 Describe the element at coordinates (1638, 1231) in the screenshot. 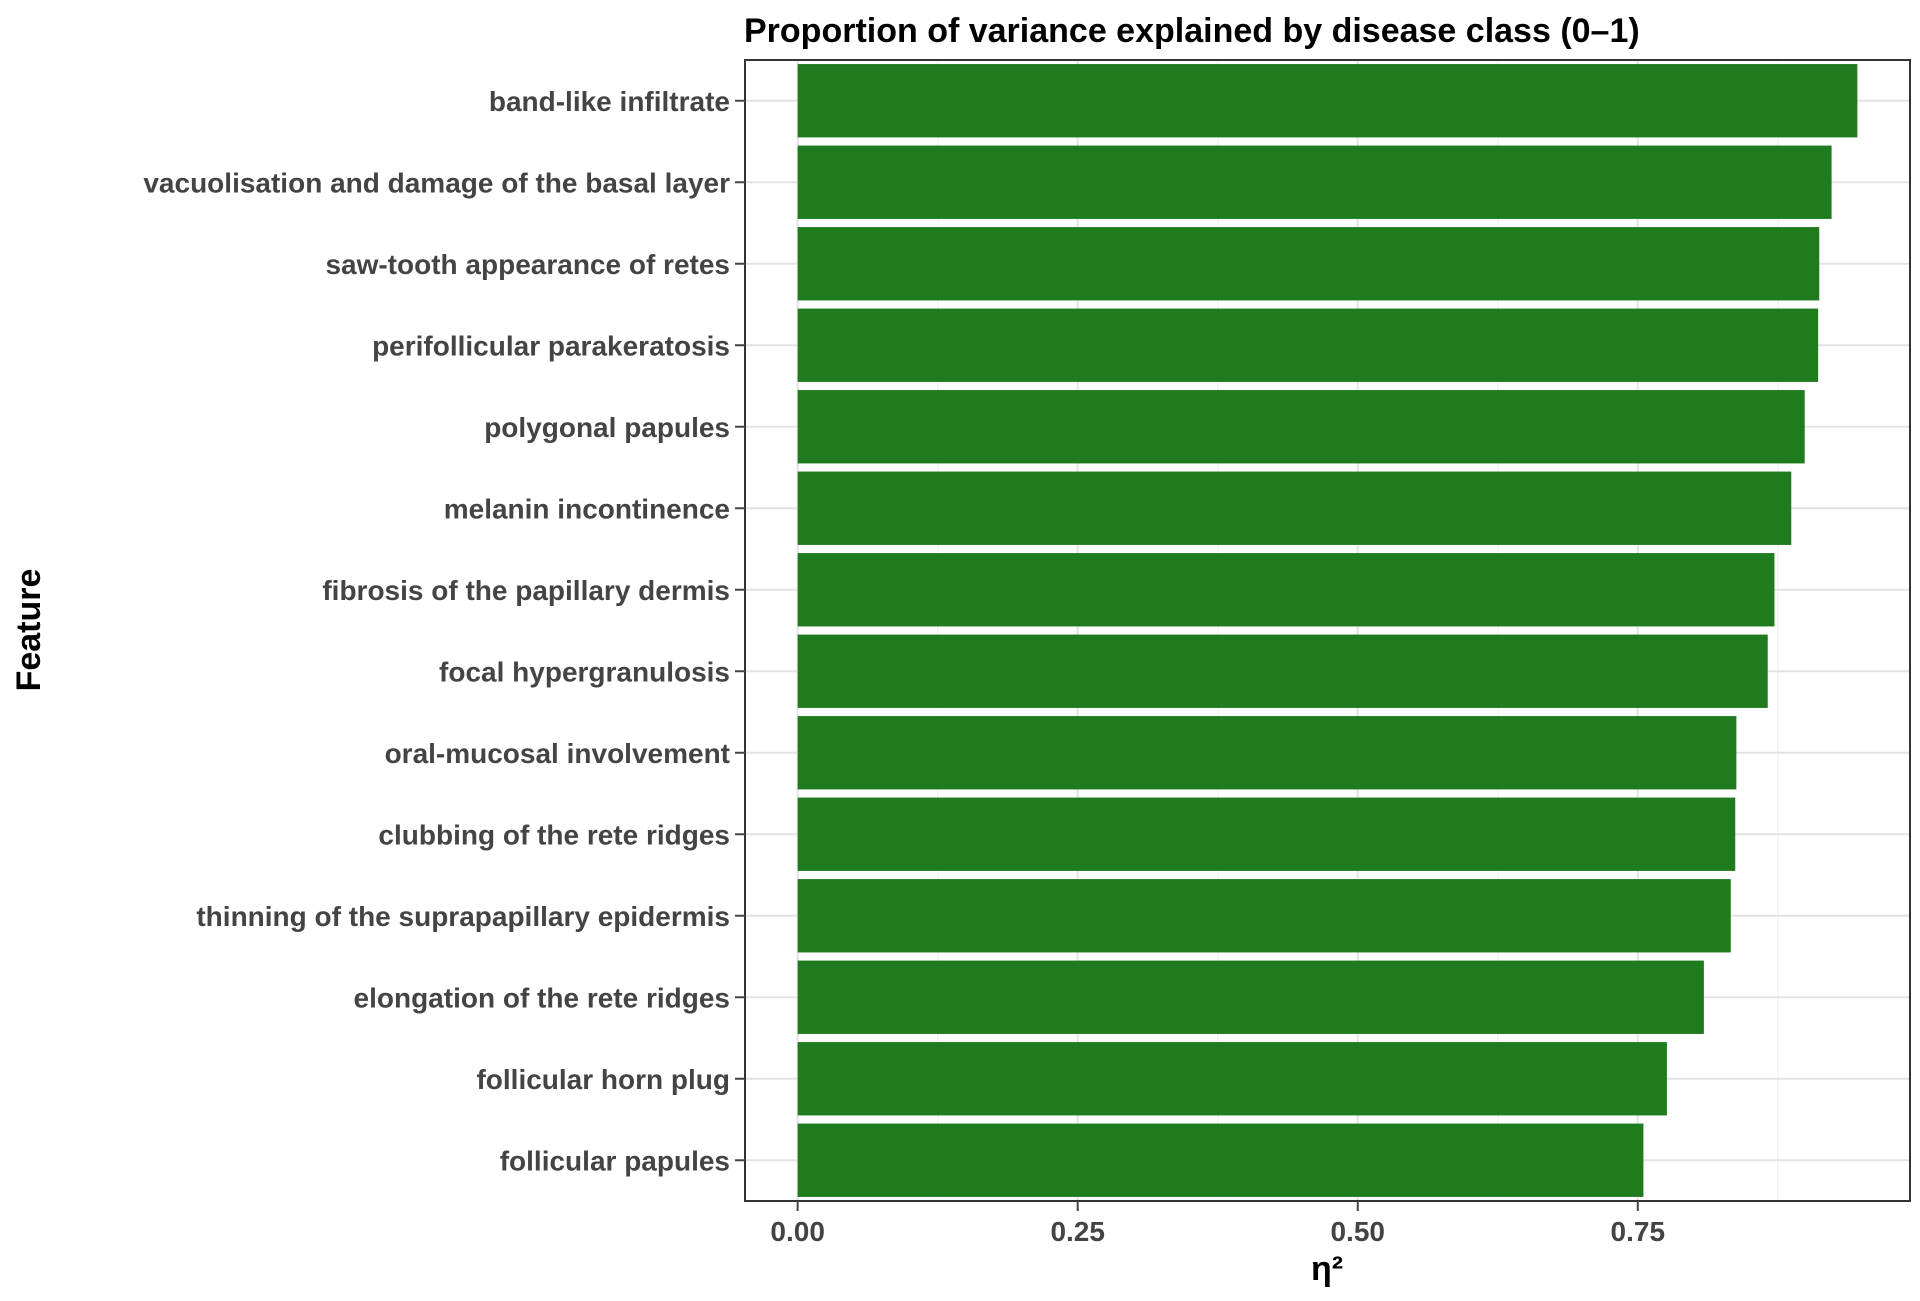

I see `x-tick-label: 0.75` at that location.